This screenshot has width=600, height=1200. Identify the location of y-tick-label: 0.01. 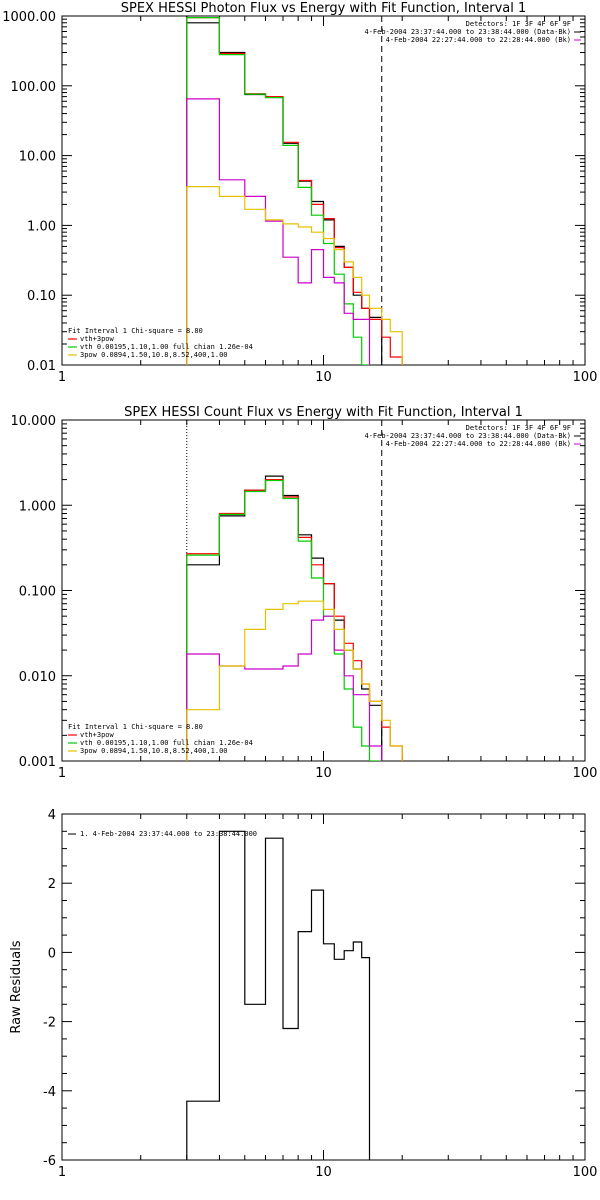
(41, 366).